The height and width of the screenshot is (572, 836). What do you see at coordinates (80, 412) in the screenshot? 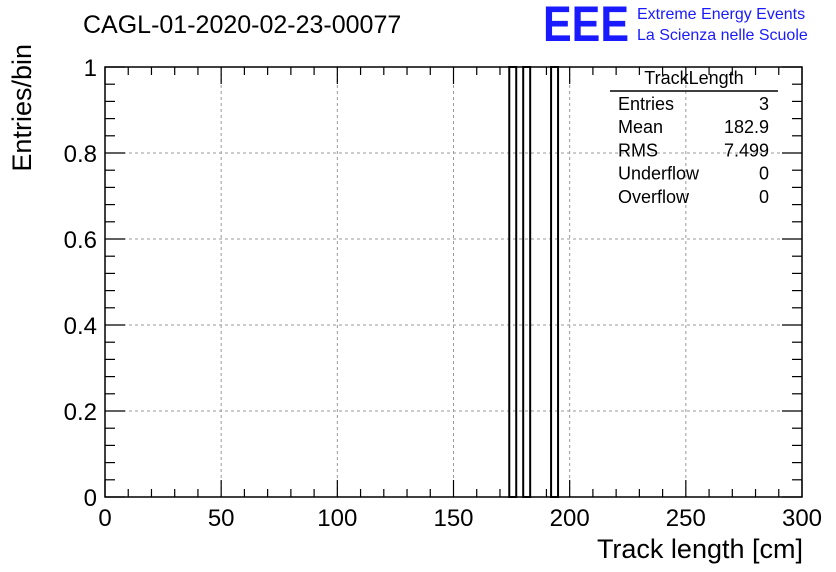
I see `y-tick-label: 0.2` at bounding box center [80, 412].